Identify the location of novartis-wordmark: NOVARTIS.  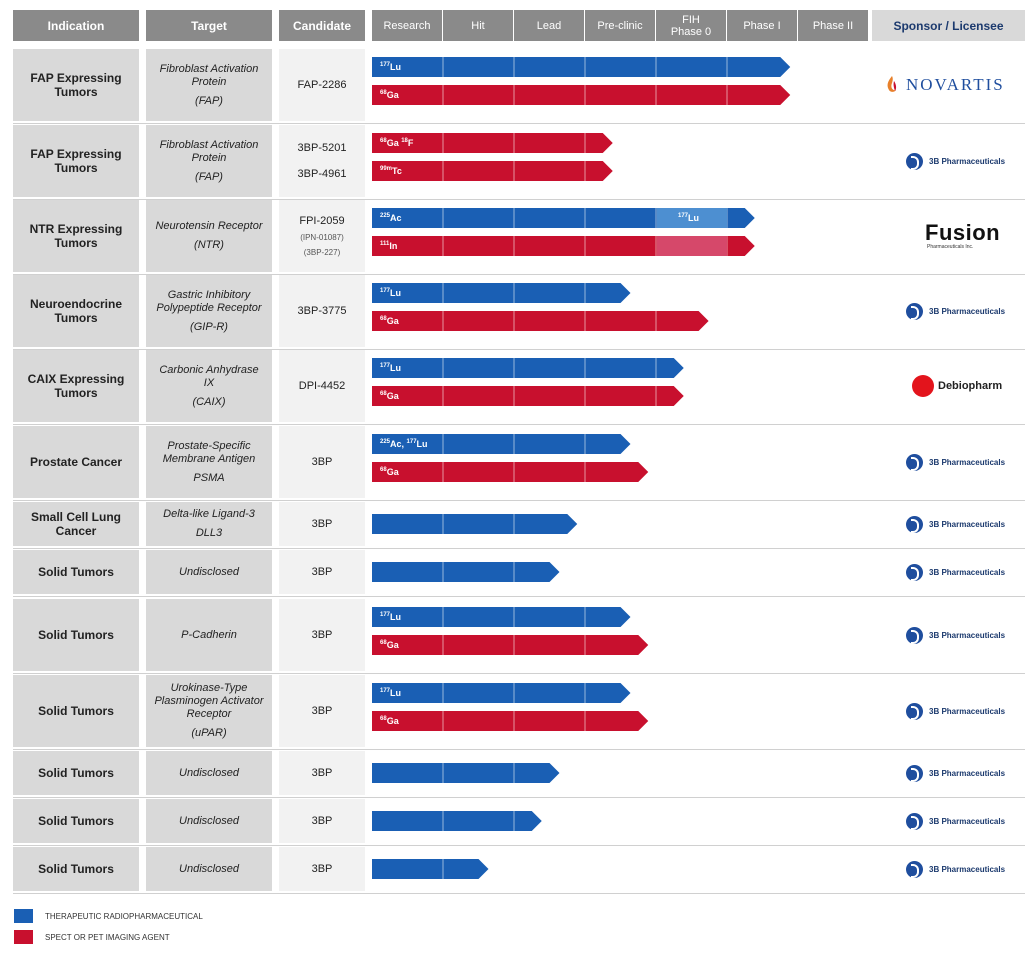
(955, 84).